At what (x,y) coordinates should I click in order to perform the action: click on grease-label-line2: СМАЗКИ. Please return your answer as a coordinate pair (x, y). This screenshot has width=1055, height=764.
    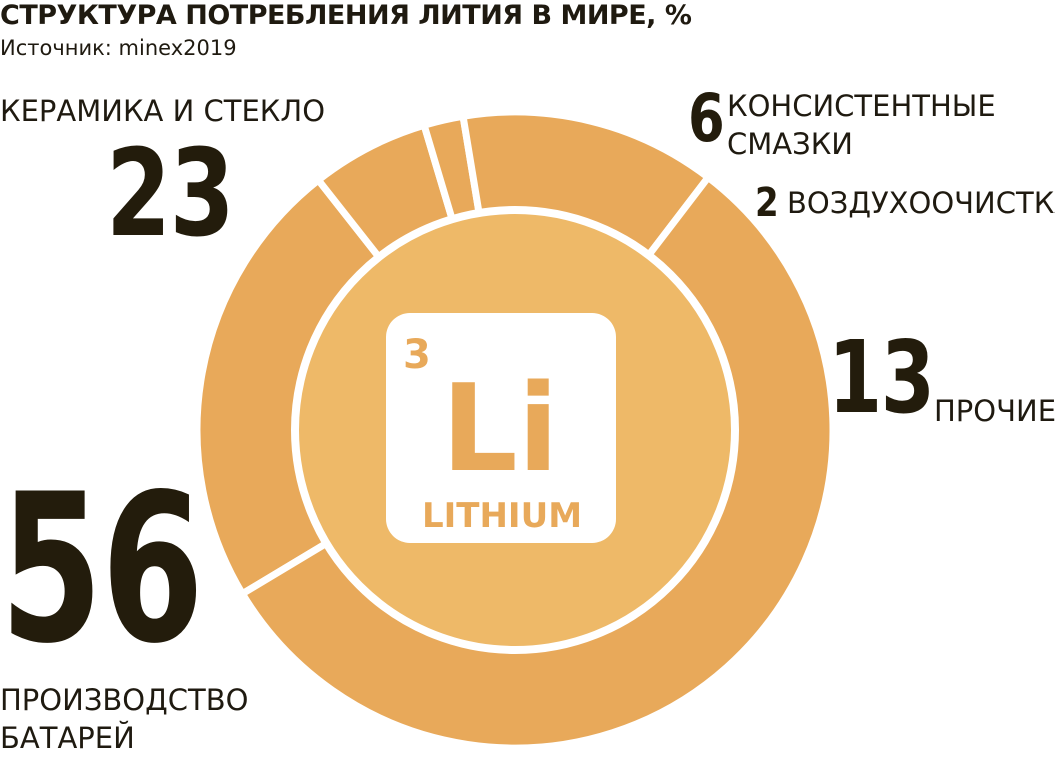
    Looking at the image, I should click on (790, 144).